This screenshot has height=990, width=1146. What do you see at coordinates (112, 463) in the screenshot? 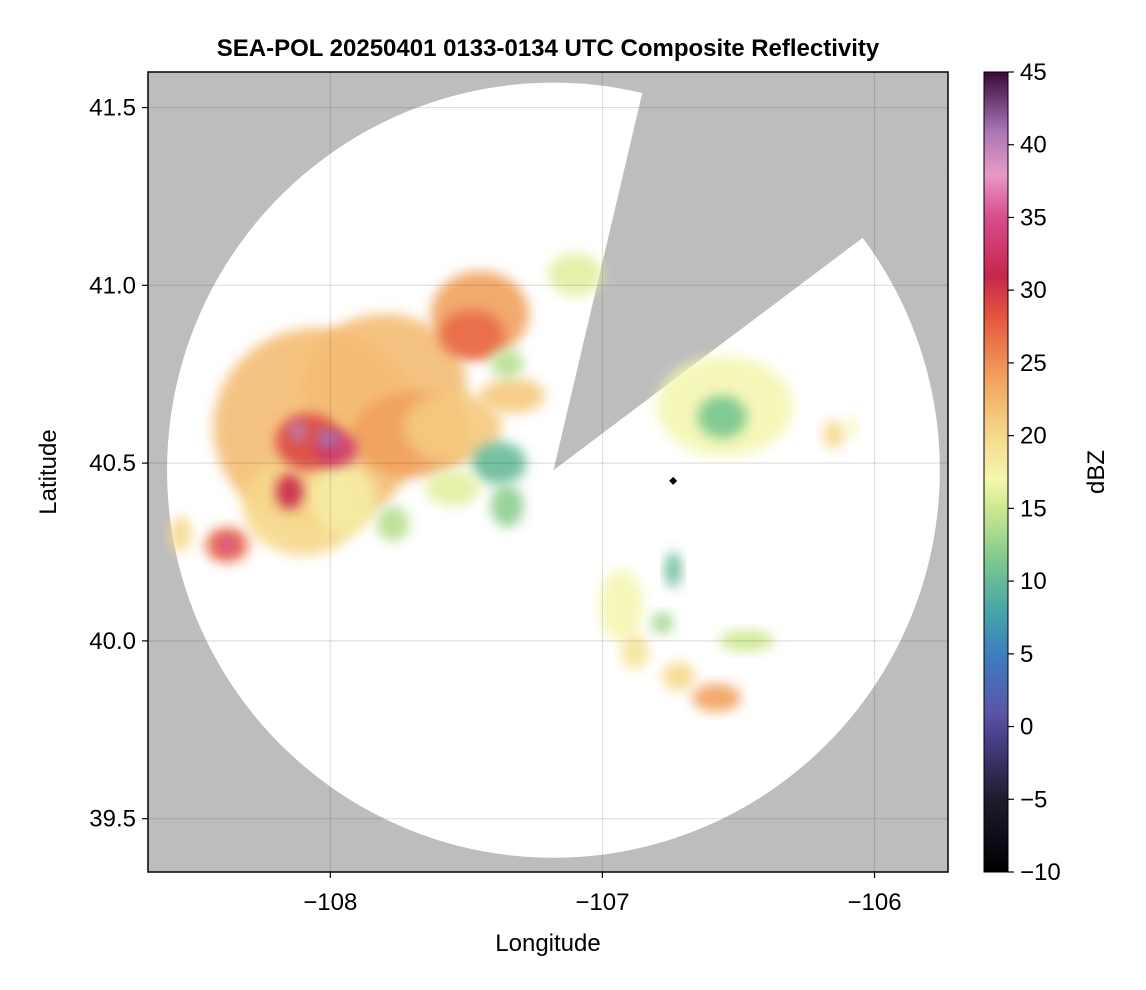
I see `y-tick-label-2: 40.5` at bounding box center [112, 463].